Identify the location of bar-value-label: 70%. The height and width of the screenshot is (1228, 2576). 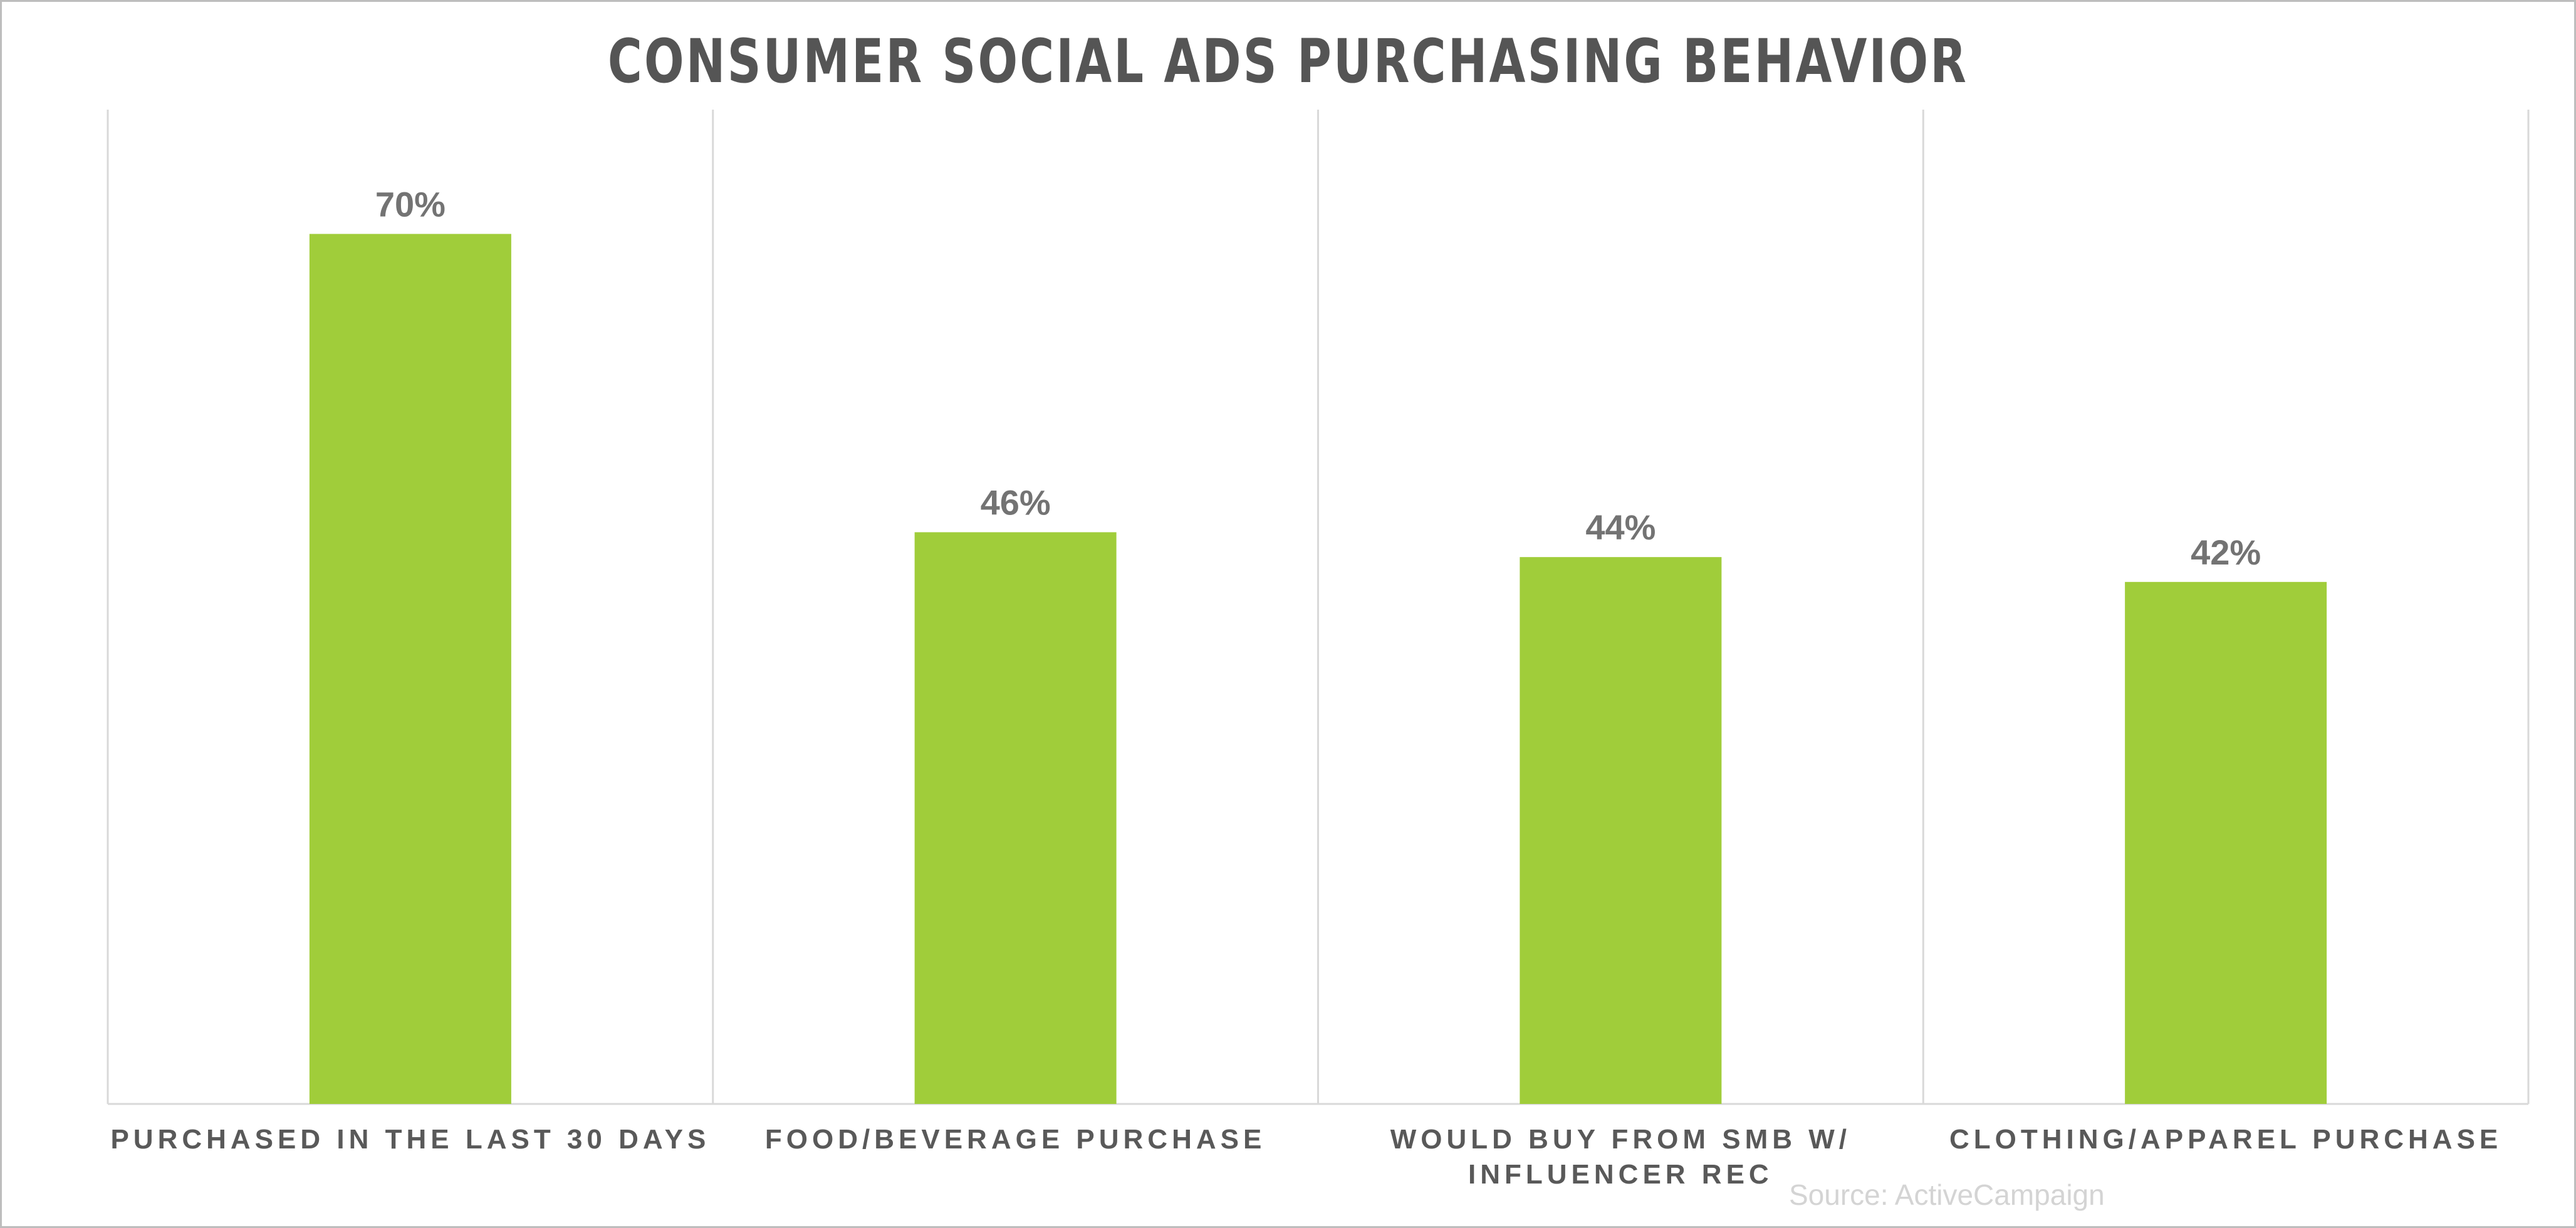
(410, 204).